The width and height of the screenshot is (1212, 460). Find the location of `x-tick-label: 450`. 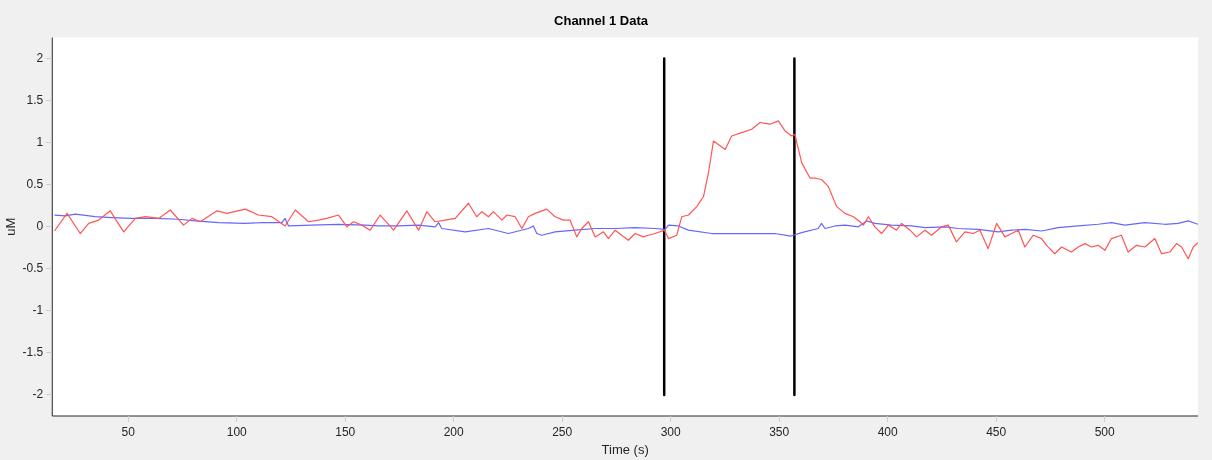

x-tick-label: 450 is located at coordinates (996, 431).